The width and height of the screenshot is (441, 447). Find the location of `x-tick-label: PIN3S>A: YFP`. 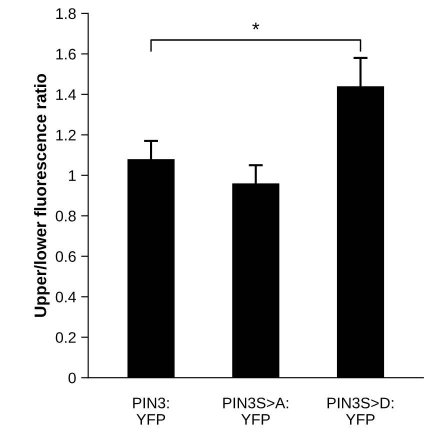

x-tick-label: PIN3S>A: YFP is located at coordinates (255, 411).